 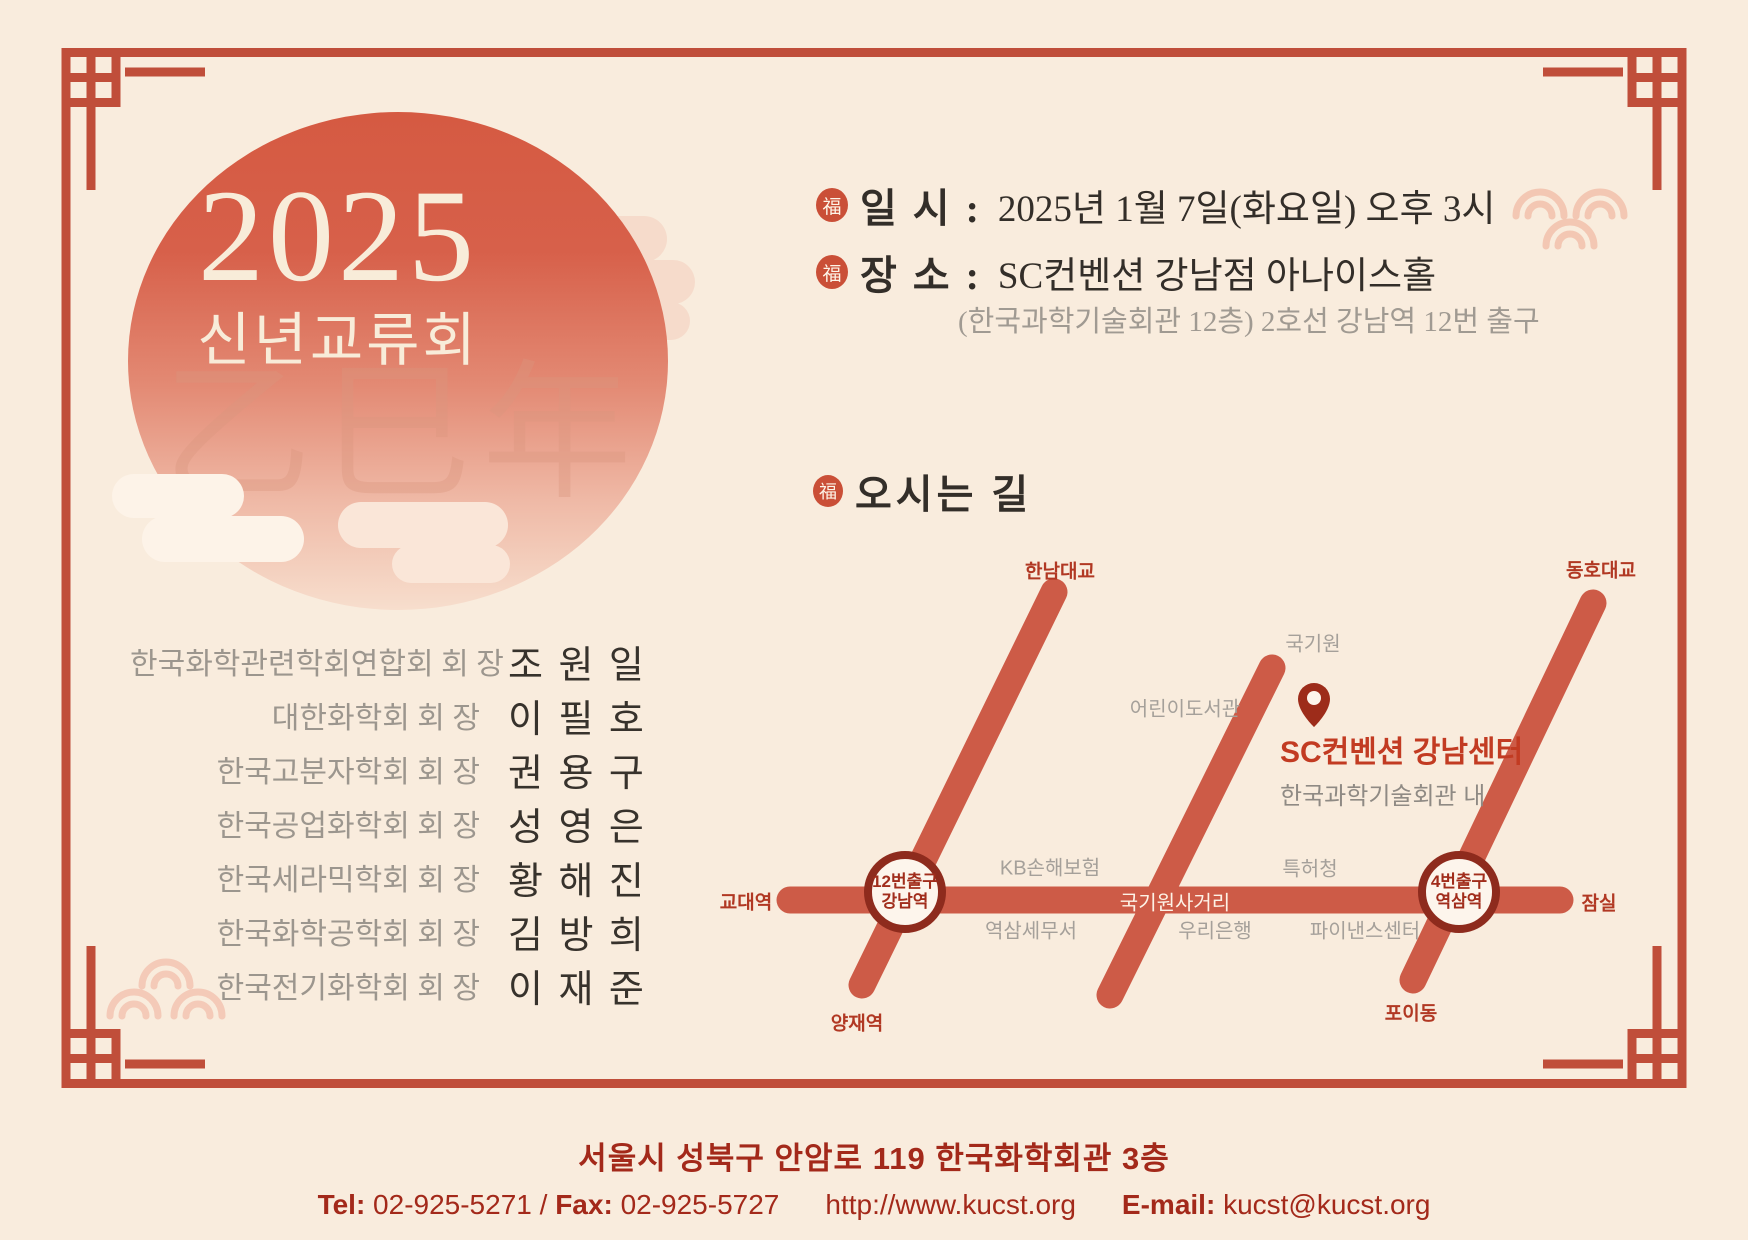 What do you see at coordinates (857, 1024) in the screenshot?
I see `map-label-yangjae: 양재역` at bounding box center [857, 1024].